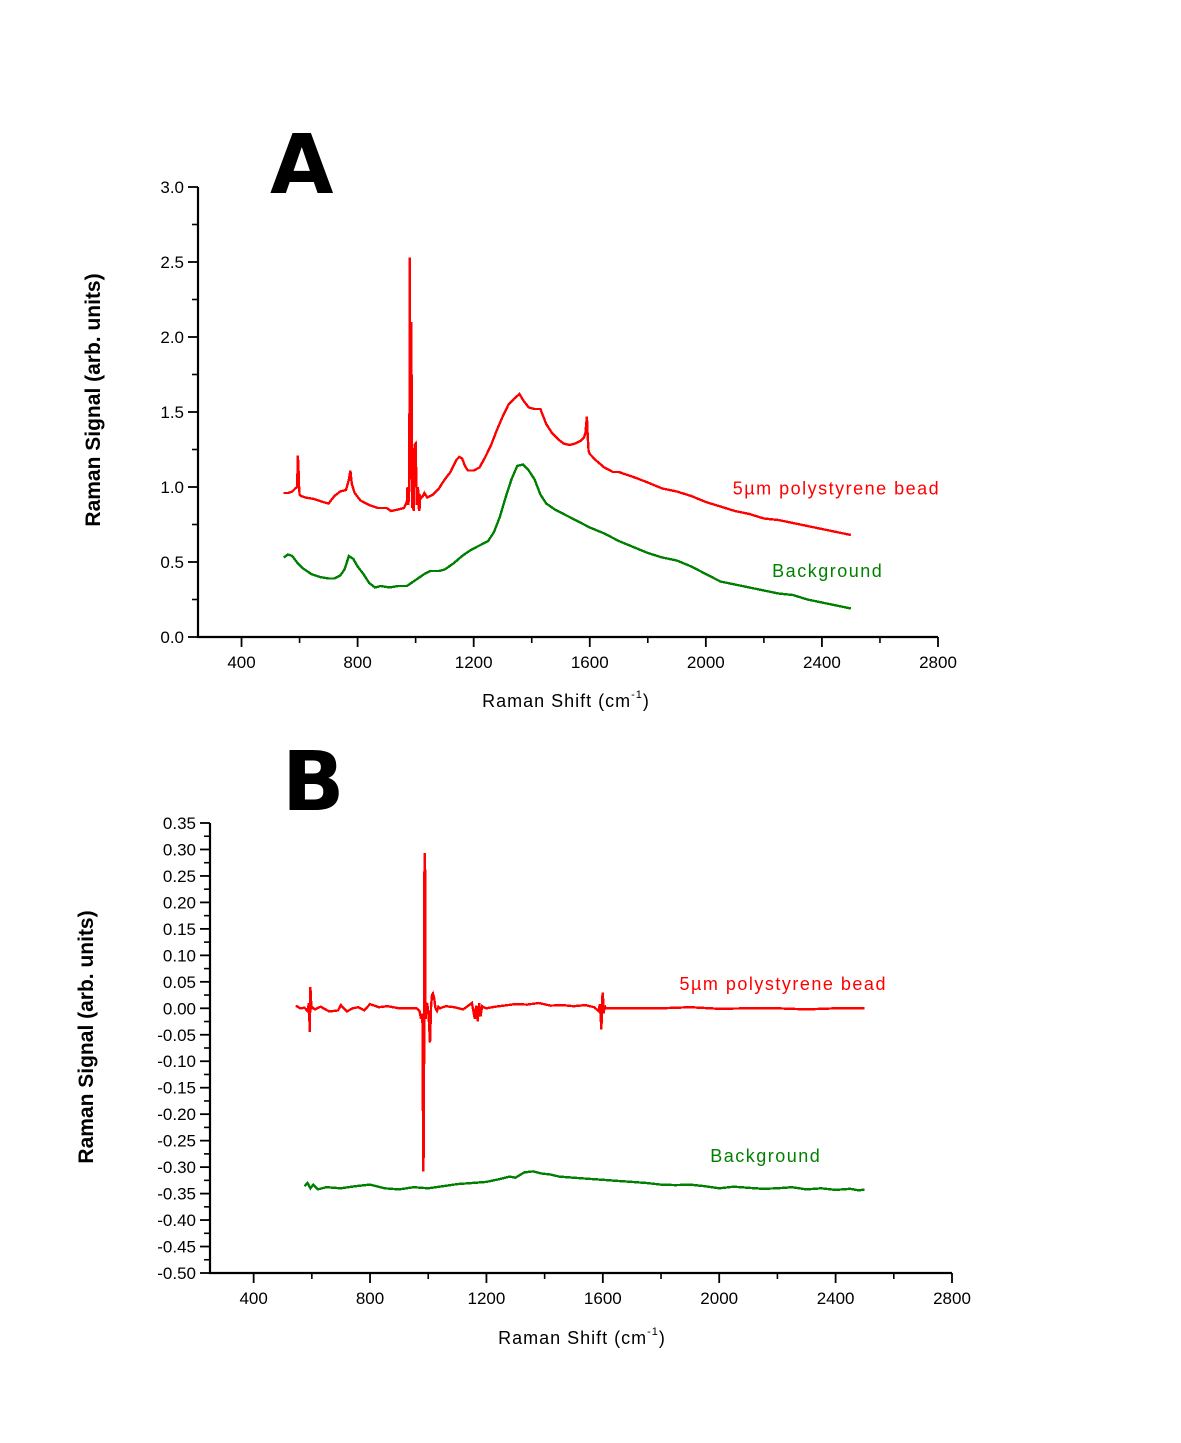  I want to click on panel-b-x-axis-title-sup: -1, so click(653, 1332).